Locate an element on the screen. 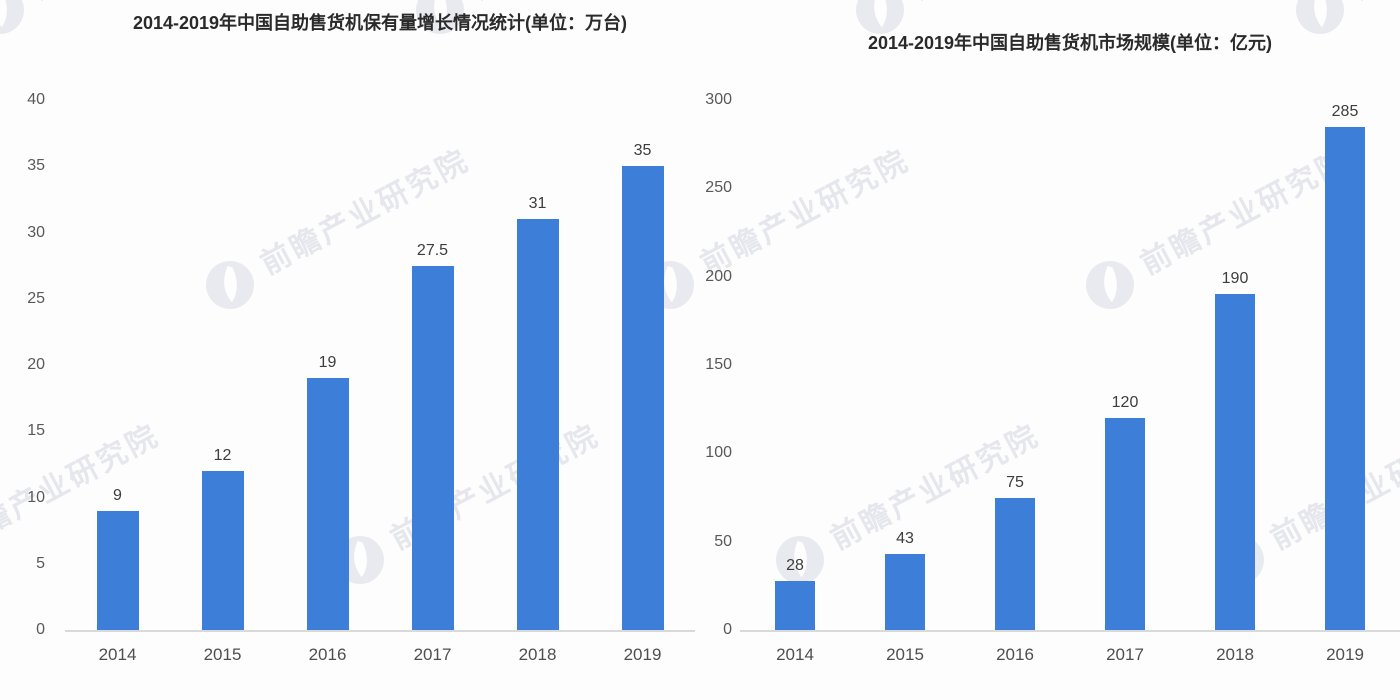 The image size is (1400, 700). y-tick-label: 50 is located at coordinates (723, 541).